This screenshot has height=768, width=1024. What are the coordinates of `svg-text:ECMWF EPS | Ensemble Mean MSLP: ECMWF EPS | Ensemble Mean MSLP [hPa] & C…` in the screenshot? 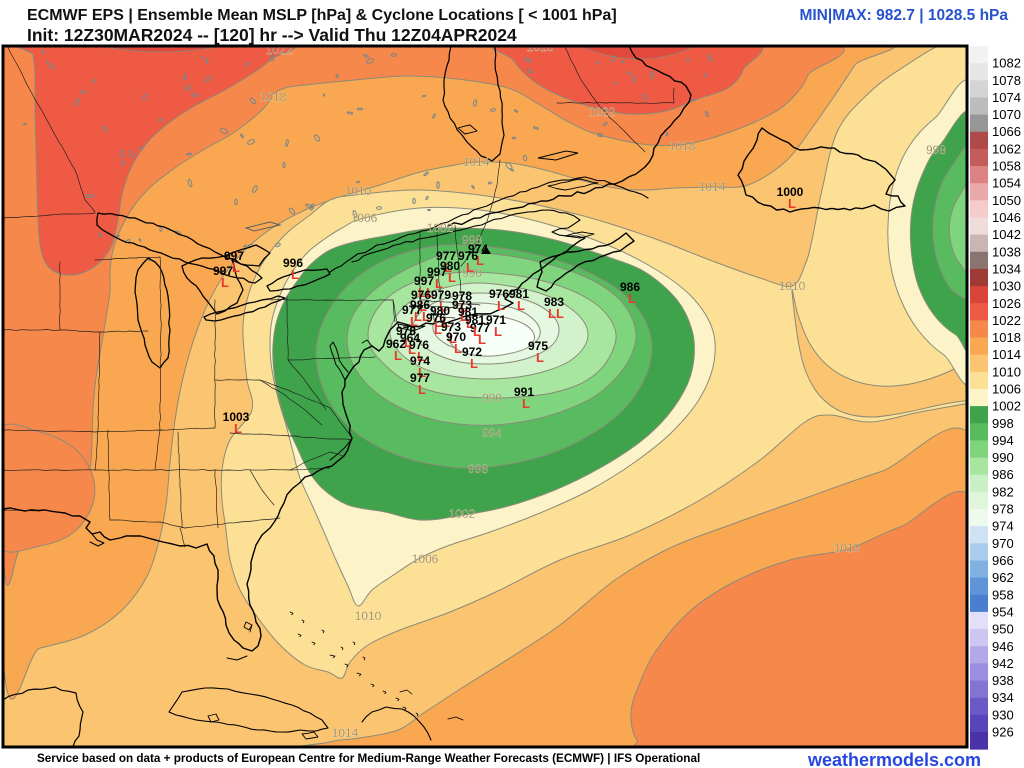 It's located at (322, 15).